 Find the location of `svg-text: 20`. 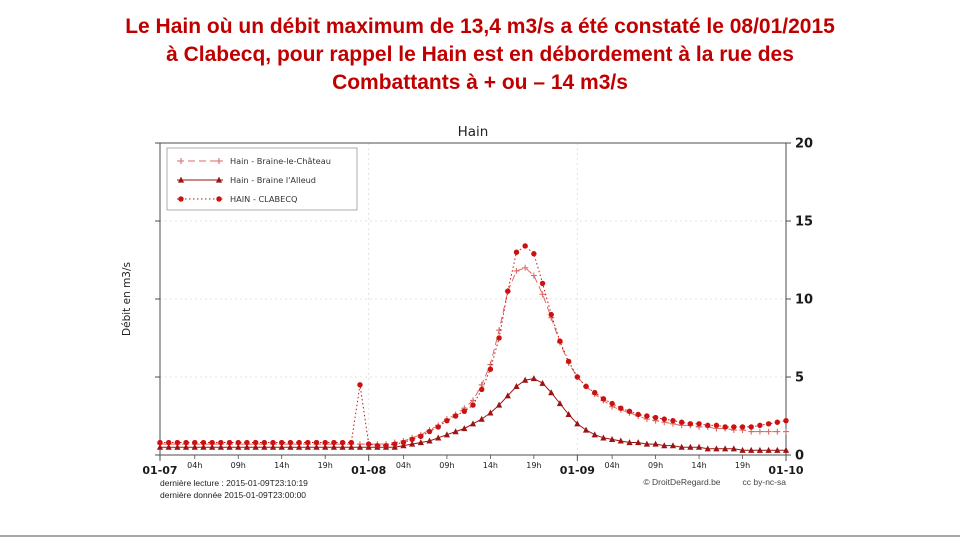

svg-text: 20 is located at coordinates (804, 144).